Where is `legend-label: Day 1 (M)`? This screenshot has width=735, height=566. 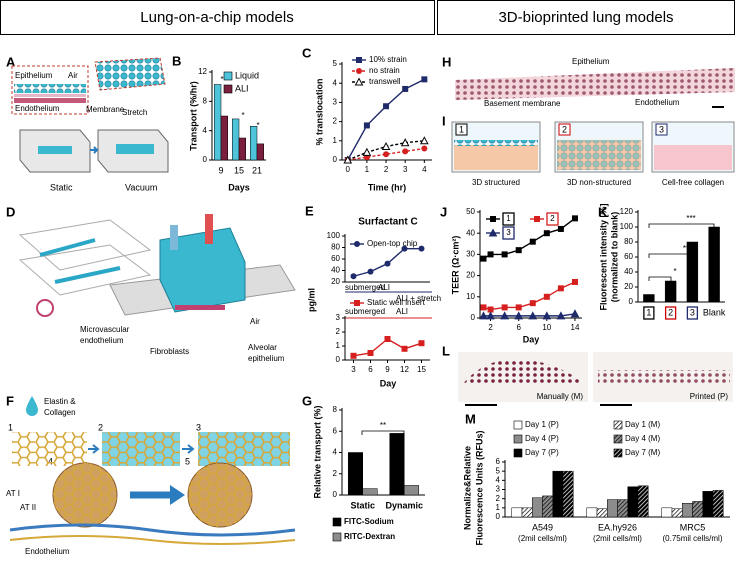
legend-label: Day 1 (M) is located at coordinates (642, 424).